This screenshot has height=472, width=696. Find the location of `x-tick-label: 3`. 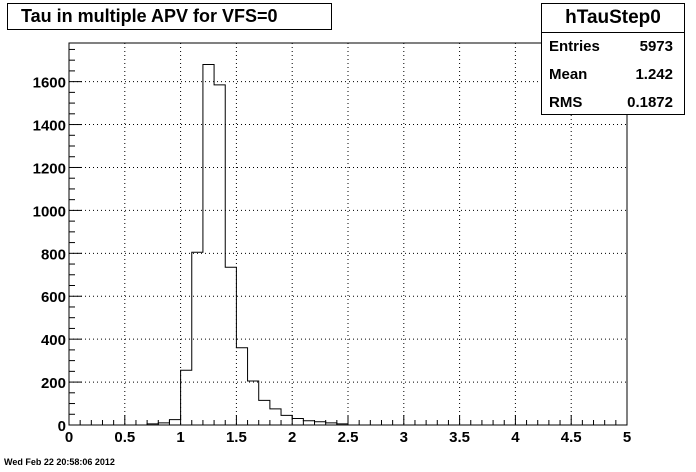

x-tick-label: 3 is located at coordinates (404, 437).